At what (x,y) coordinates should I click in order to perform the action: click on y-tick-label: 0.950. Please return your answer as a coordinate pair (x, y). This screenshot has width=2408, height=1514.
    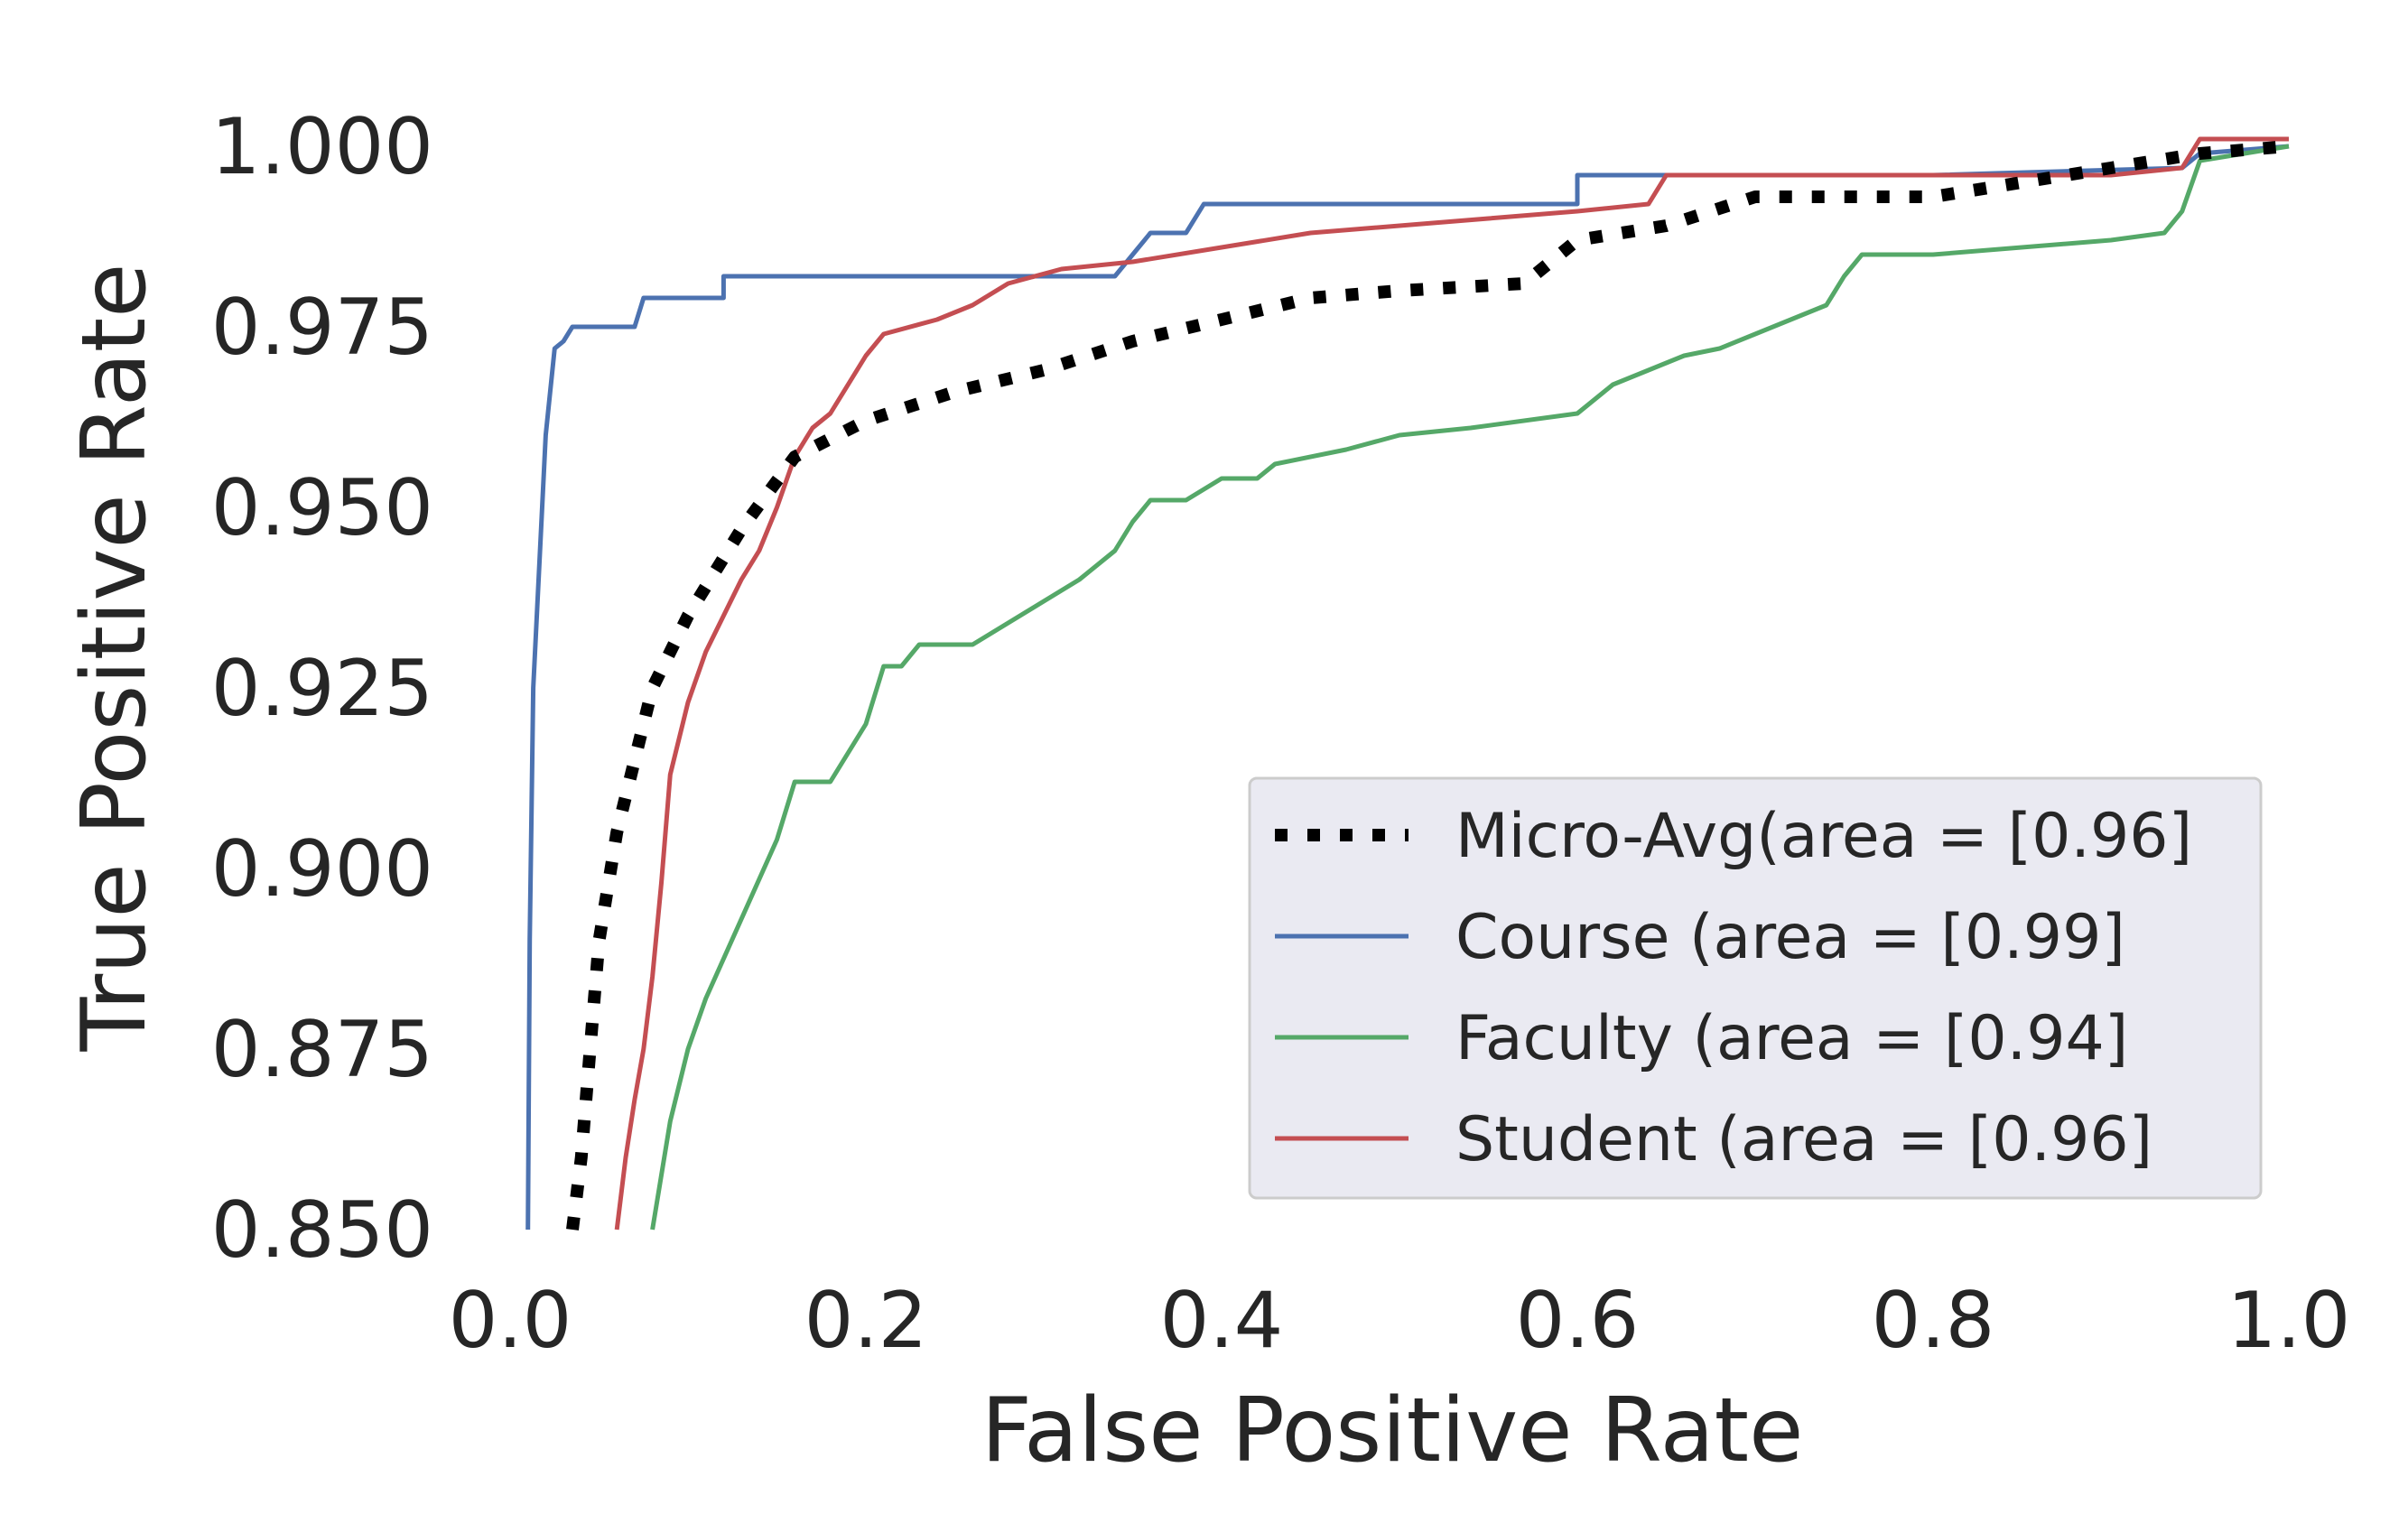
    Looking at the image, I should click on (322, 508).